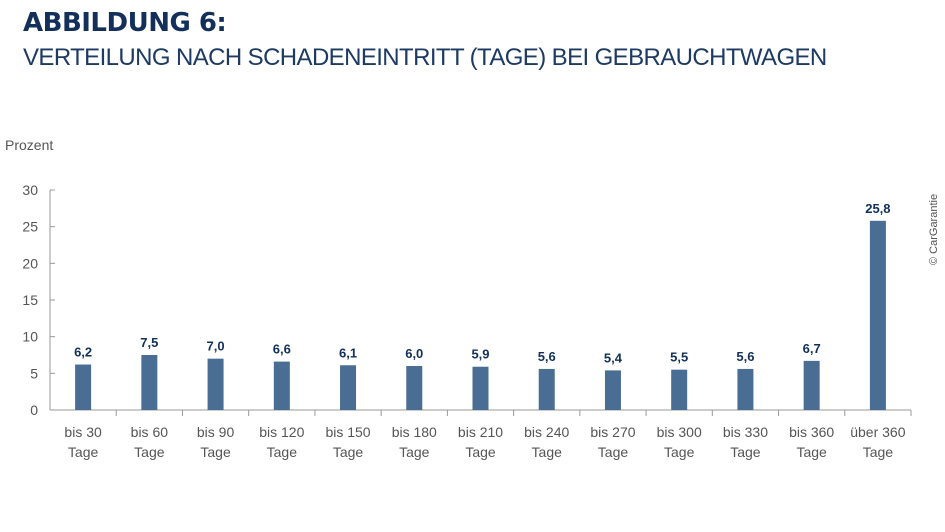 The image size is (945, 532). Describe the element at coordinates (812, 348) in the screenshot. I see `data-label: 6,7` at that location.